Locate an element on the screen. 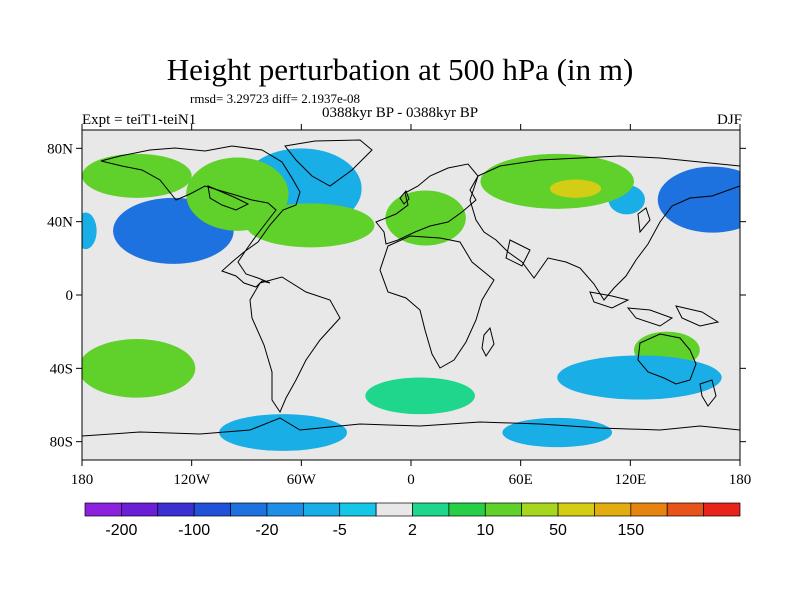 Image resolution: width=800 pixels, height=600 pixels. region-dateline-low-west is located at coordinates (89, 231).